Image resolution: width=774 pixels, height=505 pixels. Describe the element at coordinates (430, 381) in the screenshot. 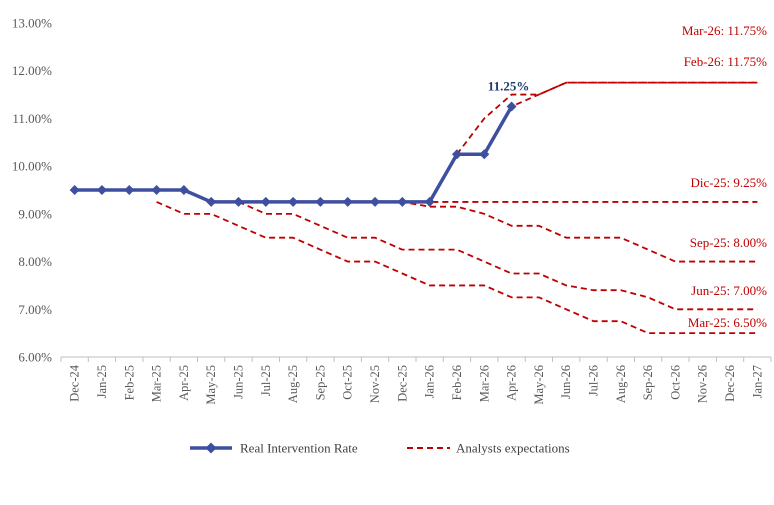

I see `x-tick-label: Jan-26` at that location.